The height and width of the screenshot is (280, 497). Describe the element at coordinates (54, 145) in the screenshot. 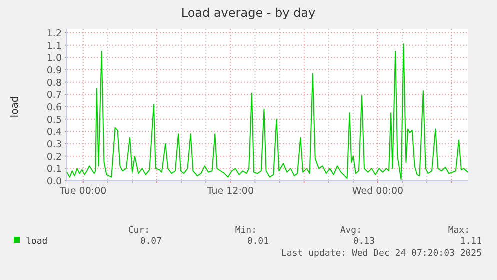

I see `y-tick-label: 0.3` at that location.